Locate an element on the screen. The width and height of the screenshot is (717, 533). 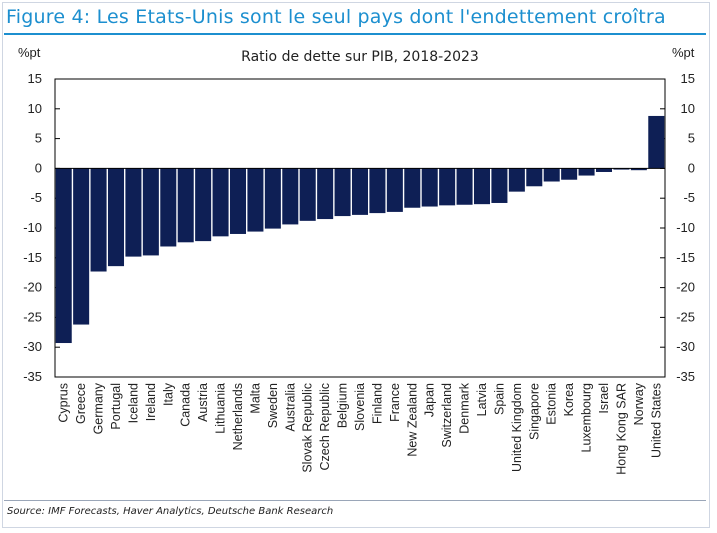
y-tick-label-right: -10 is located at coordinates (685, 227).